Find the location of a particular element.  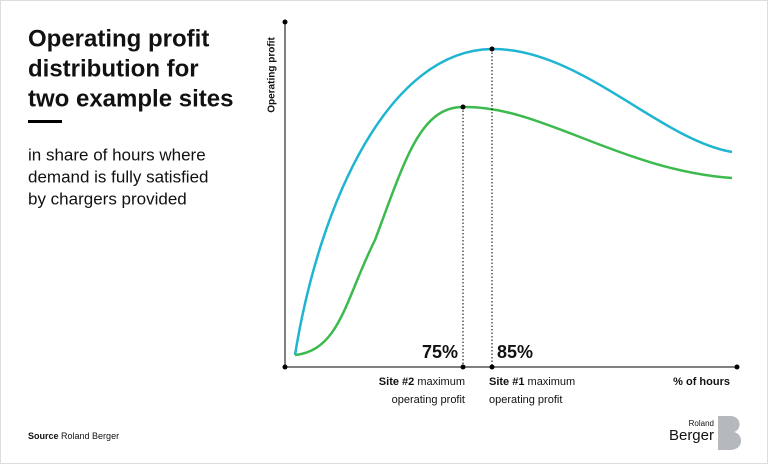

subtitle-line: demand is fully satisfied is located at coordinates (118, 176).